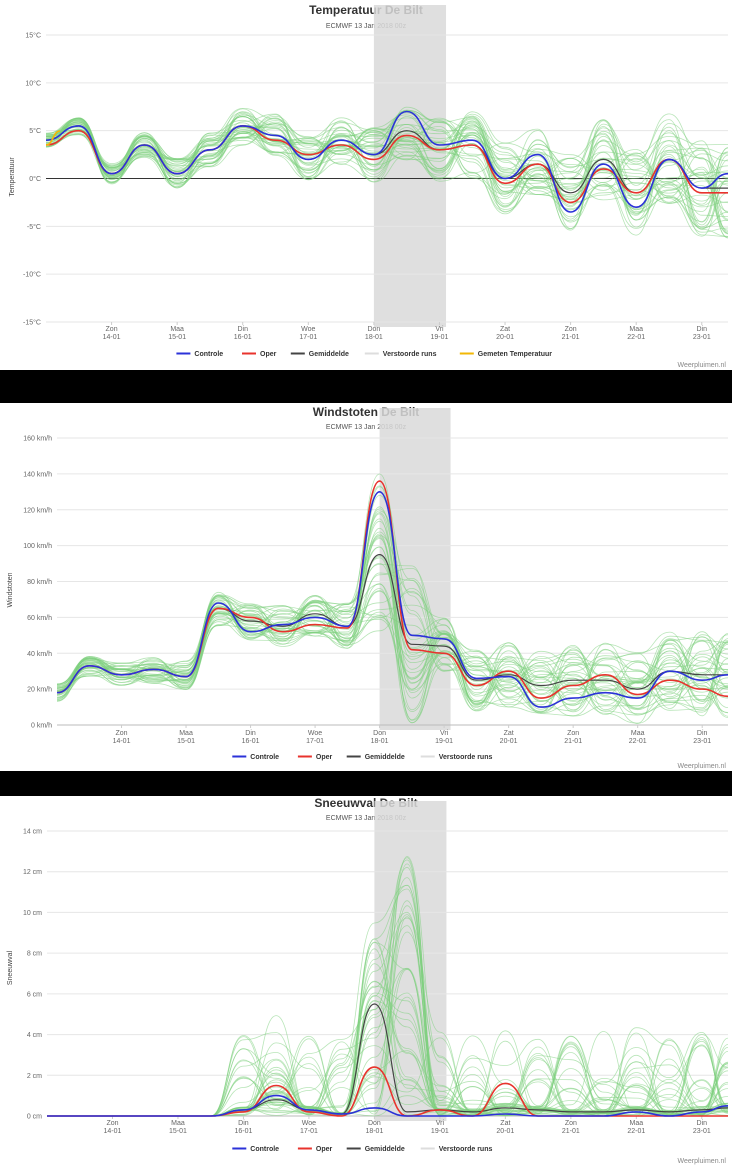 Image resolution: width=732 pixels, height=1166 pixels. I want to click on y-axis-label: Windstoten, so click(10, 589).